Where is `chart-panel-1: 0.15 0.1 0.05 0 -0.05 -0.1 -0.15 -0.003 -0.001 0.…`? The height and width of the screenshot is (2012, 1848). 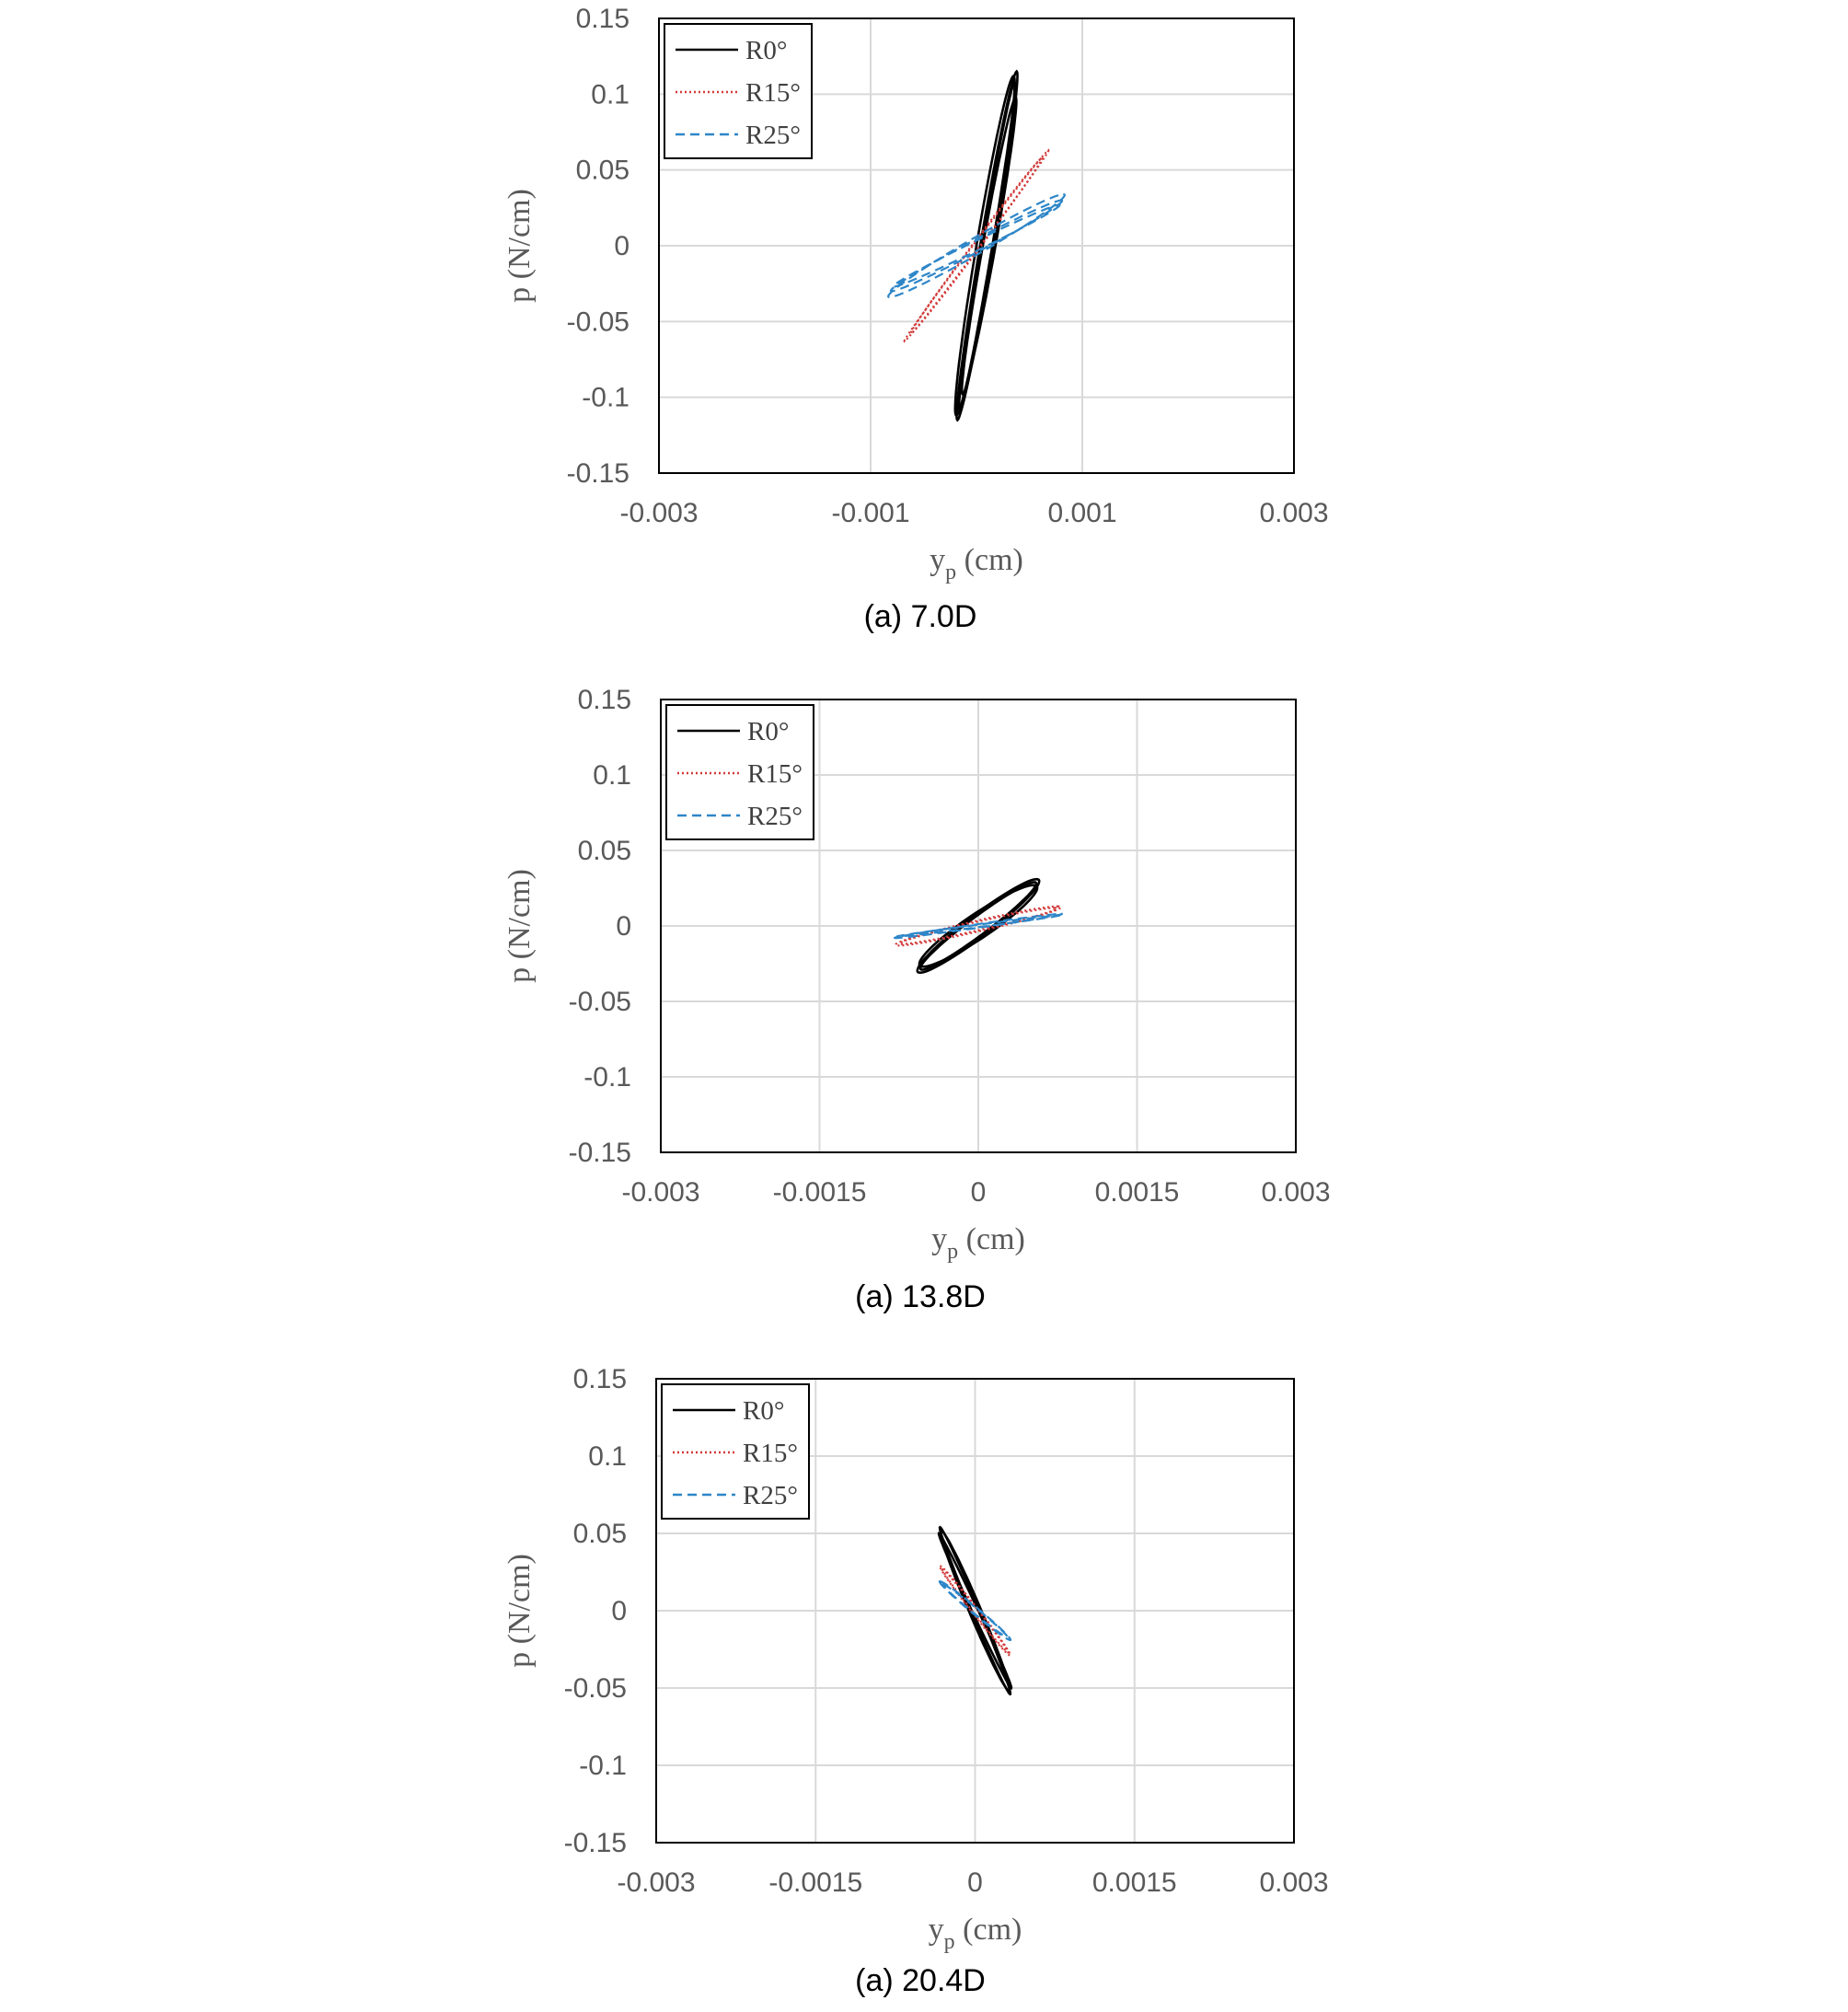
chart-panel-1: 0.15 0.1 0.05 0 -0.05 -0.1 -0.15 -0.003 -0.001 0.… is located at coordinates (915, 319).